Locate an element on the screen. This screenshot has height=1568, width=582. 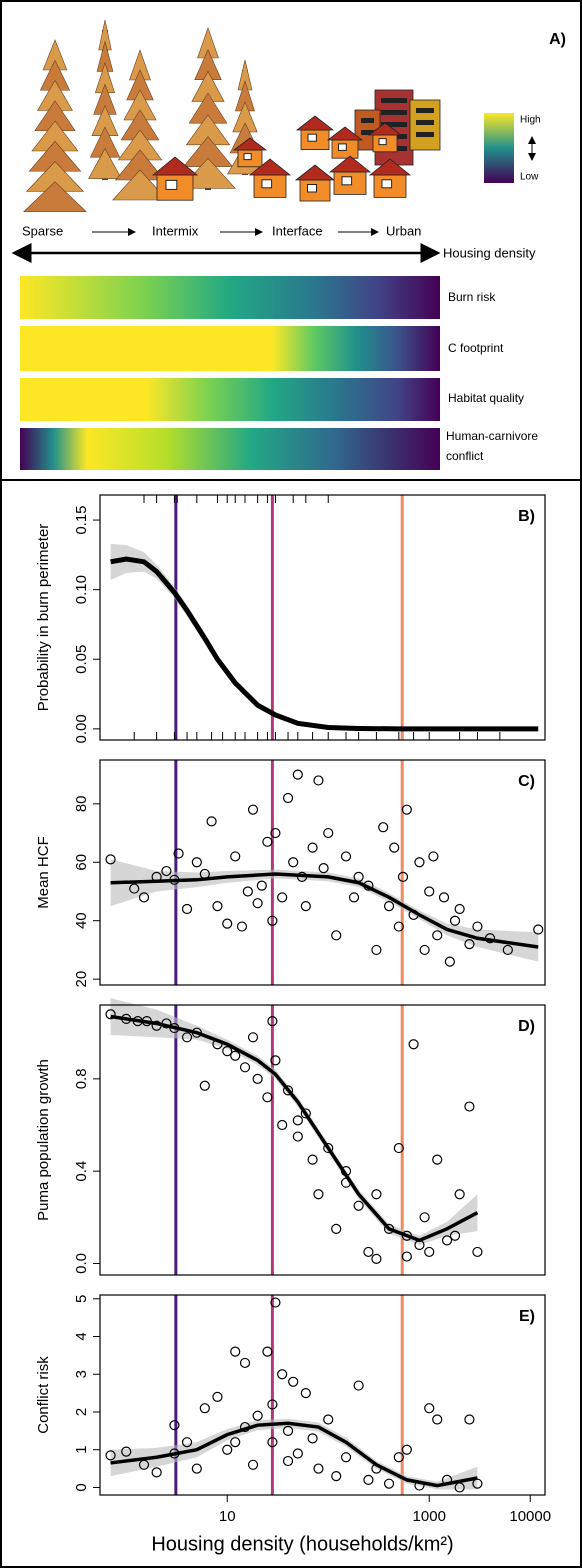
panel-label: B) is located at coordinates (526, 516).